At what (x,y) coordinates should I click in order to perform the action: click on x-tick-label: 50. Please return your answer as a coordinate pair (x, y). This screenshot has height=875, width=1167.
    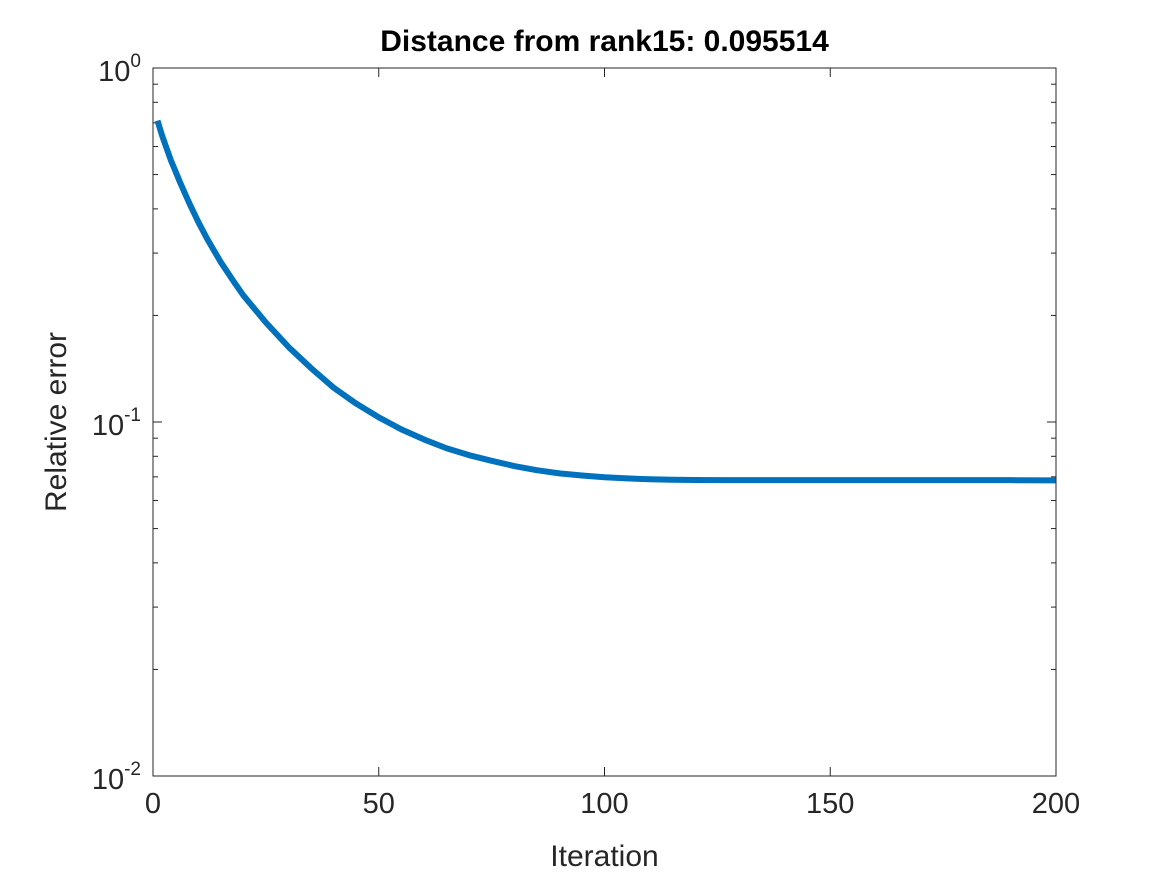
    Looking at the image, I should click on (379, 804).